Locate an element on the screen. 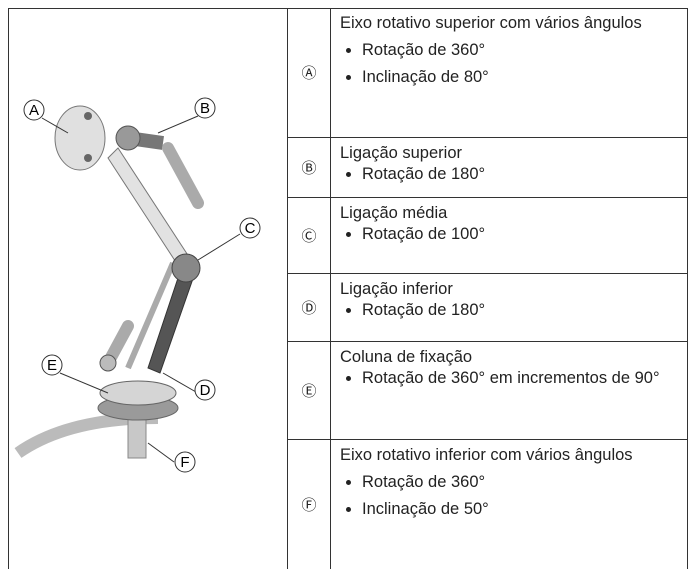  row-marker: Ⓔ is located at coordinates (309, 390).